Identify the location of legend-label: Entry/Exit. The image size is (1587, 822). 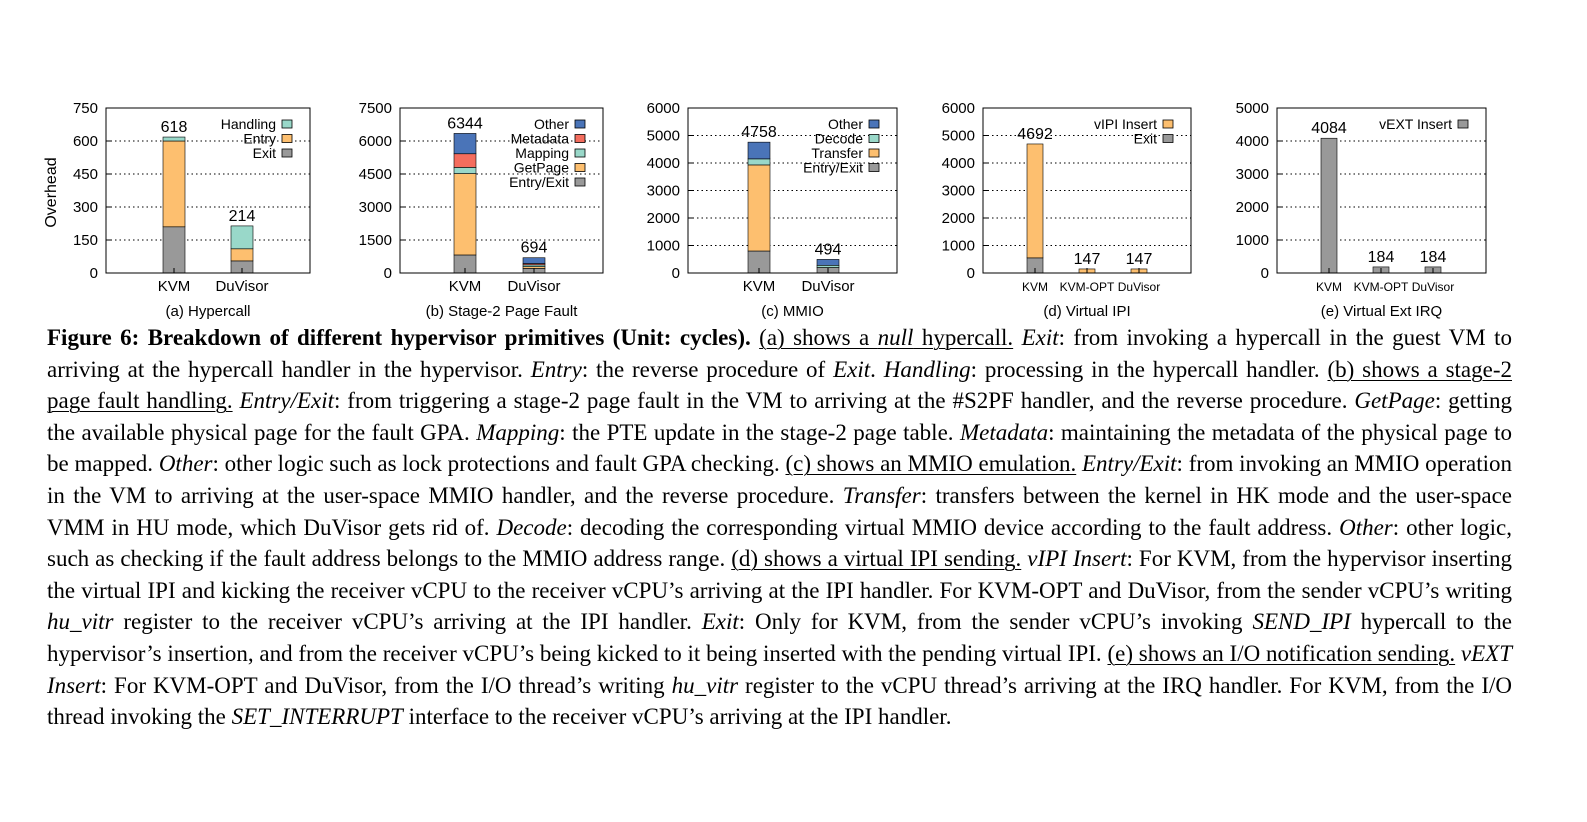
(539, 182).